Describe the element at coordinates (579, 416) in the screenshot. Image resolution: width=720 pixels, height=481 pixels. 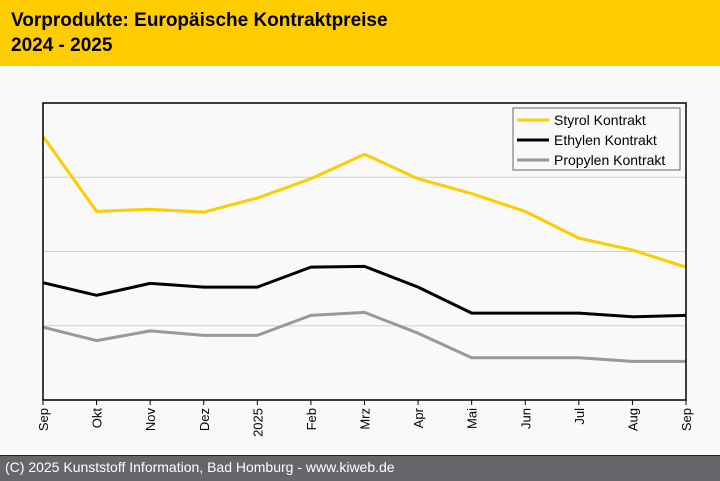
I see `x-tick-label: Jul` at that location.